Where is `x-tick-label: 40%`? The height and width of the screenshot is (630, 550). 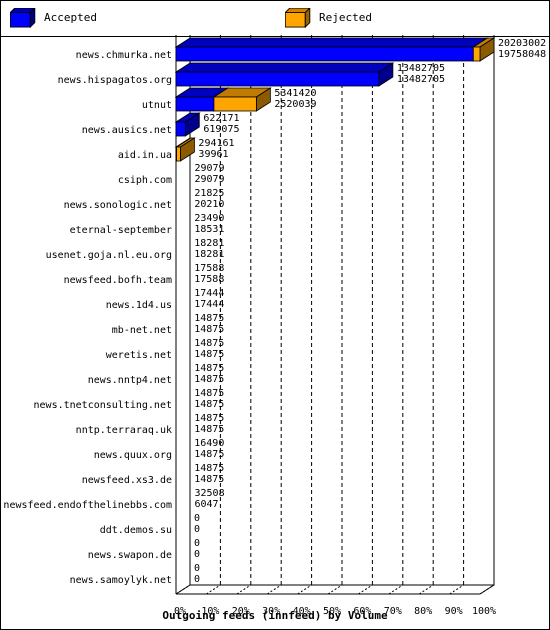 x-tick-label: 40% is located at coordinates (302, 611).